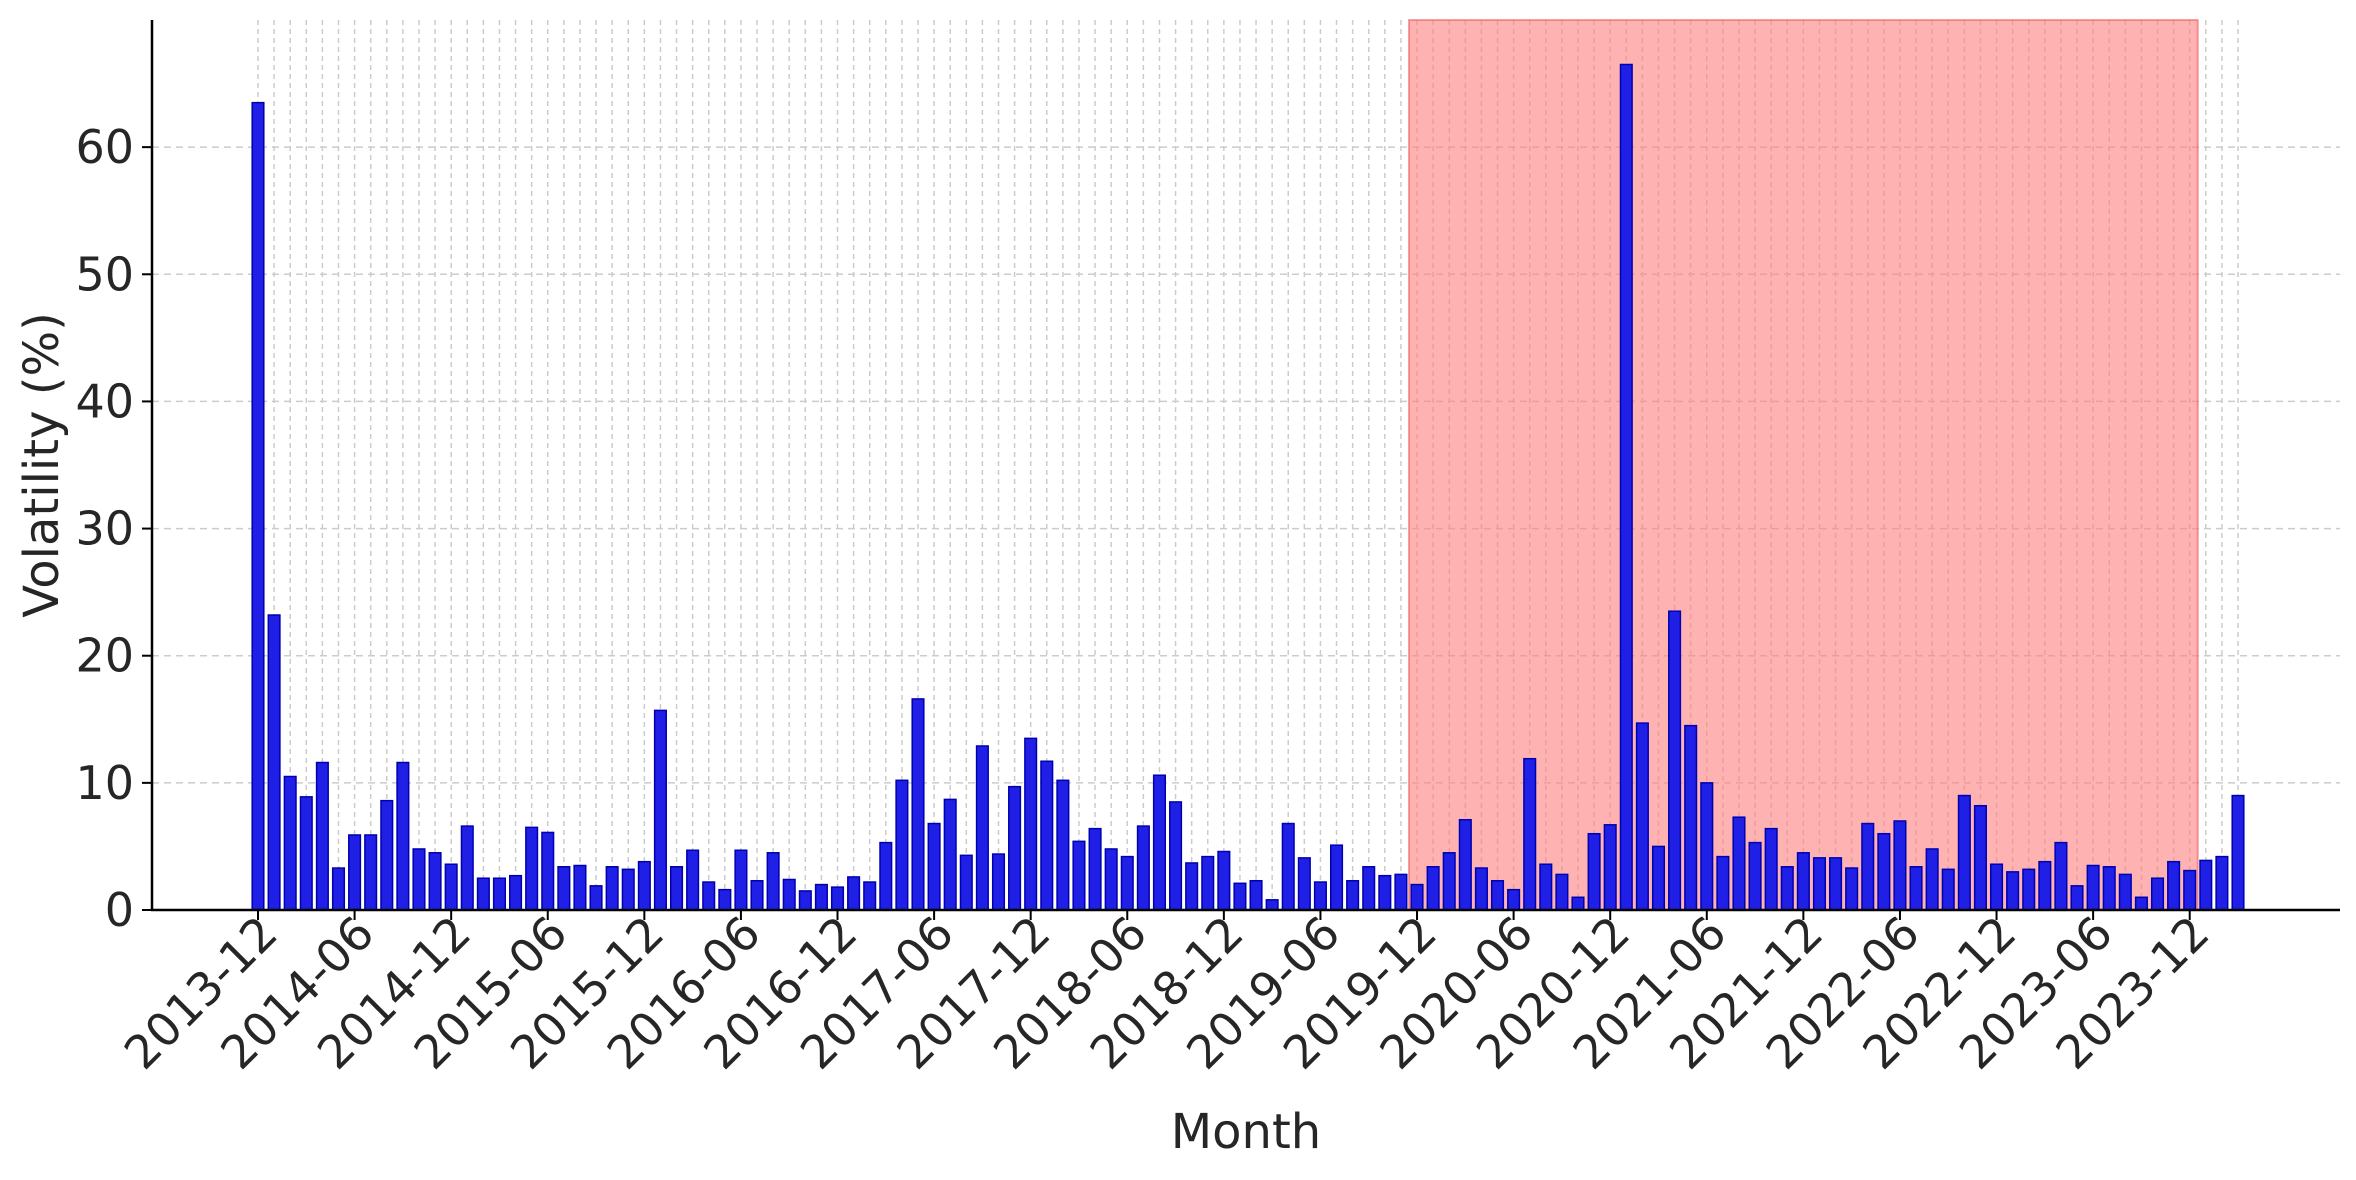  I want to click on y-axis-title: Volatility (%), so click(42, 465).